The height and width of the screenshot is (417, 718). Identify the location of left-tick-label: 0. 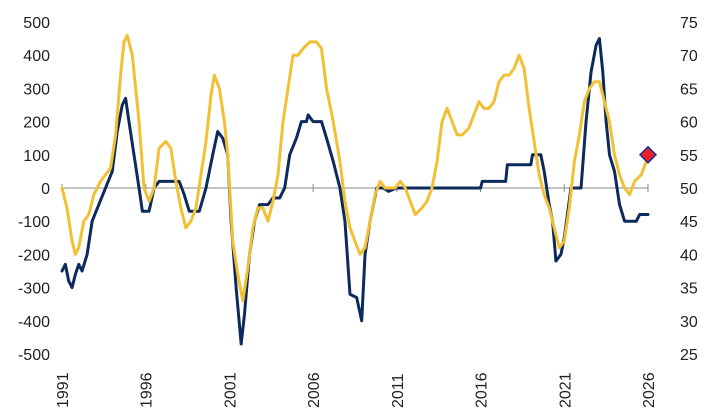
(45, 189).